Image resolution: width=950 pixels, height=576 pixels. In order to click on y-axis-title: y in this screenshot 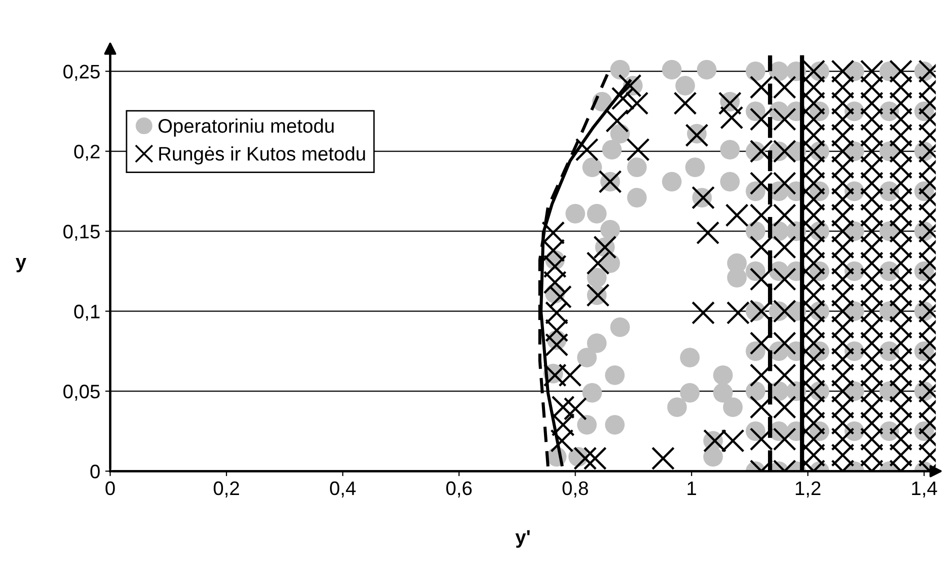, I will do `click(21, 265)`.